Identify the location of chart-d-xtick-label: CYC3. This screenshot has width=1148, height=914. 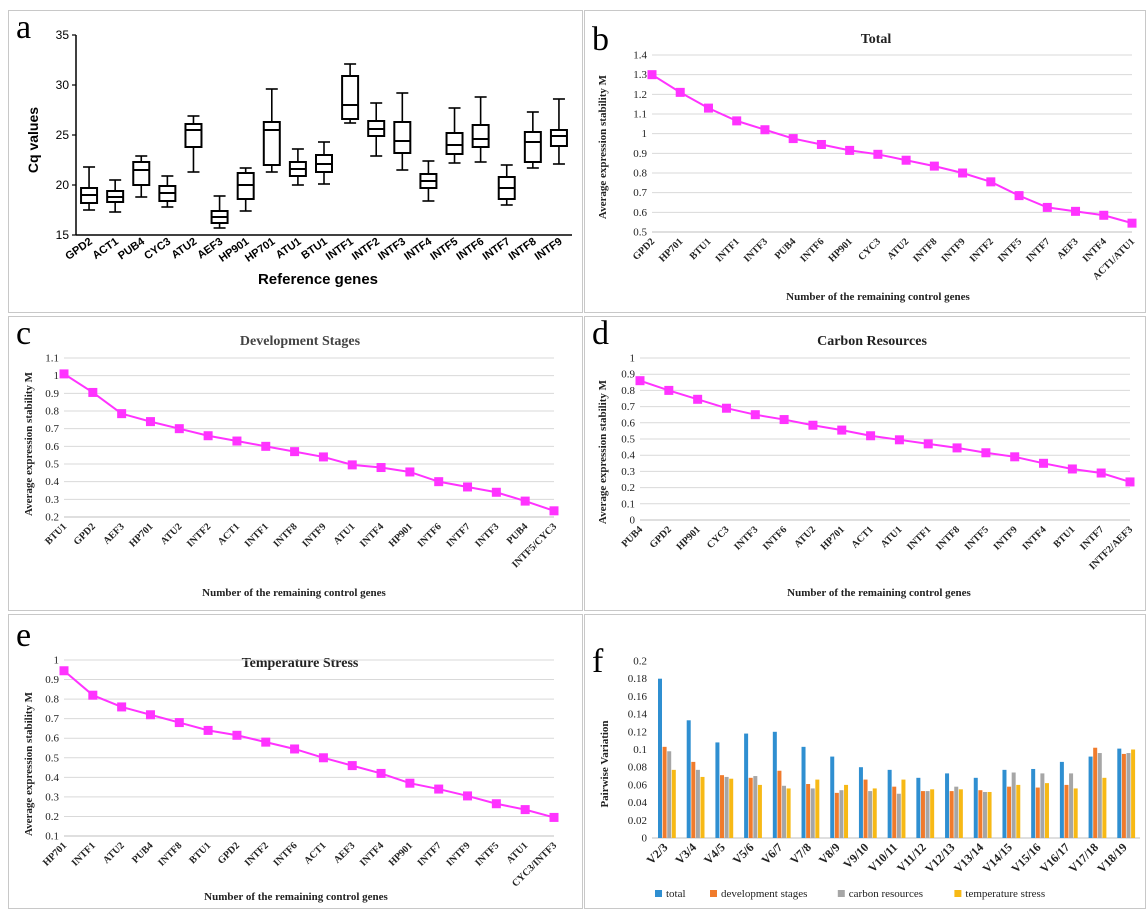
(718, 537).